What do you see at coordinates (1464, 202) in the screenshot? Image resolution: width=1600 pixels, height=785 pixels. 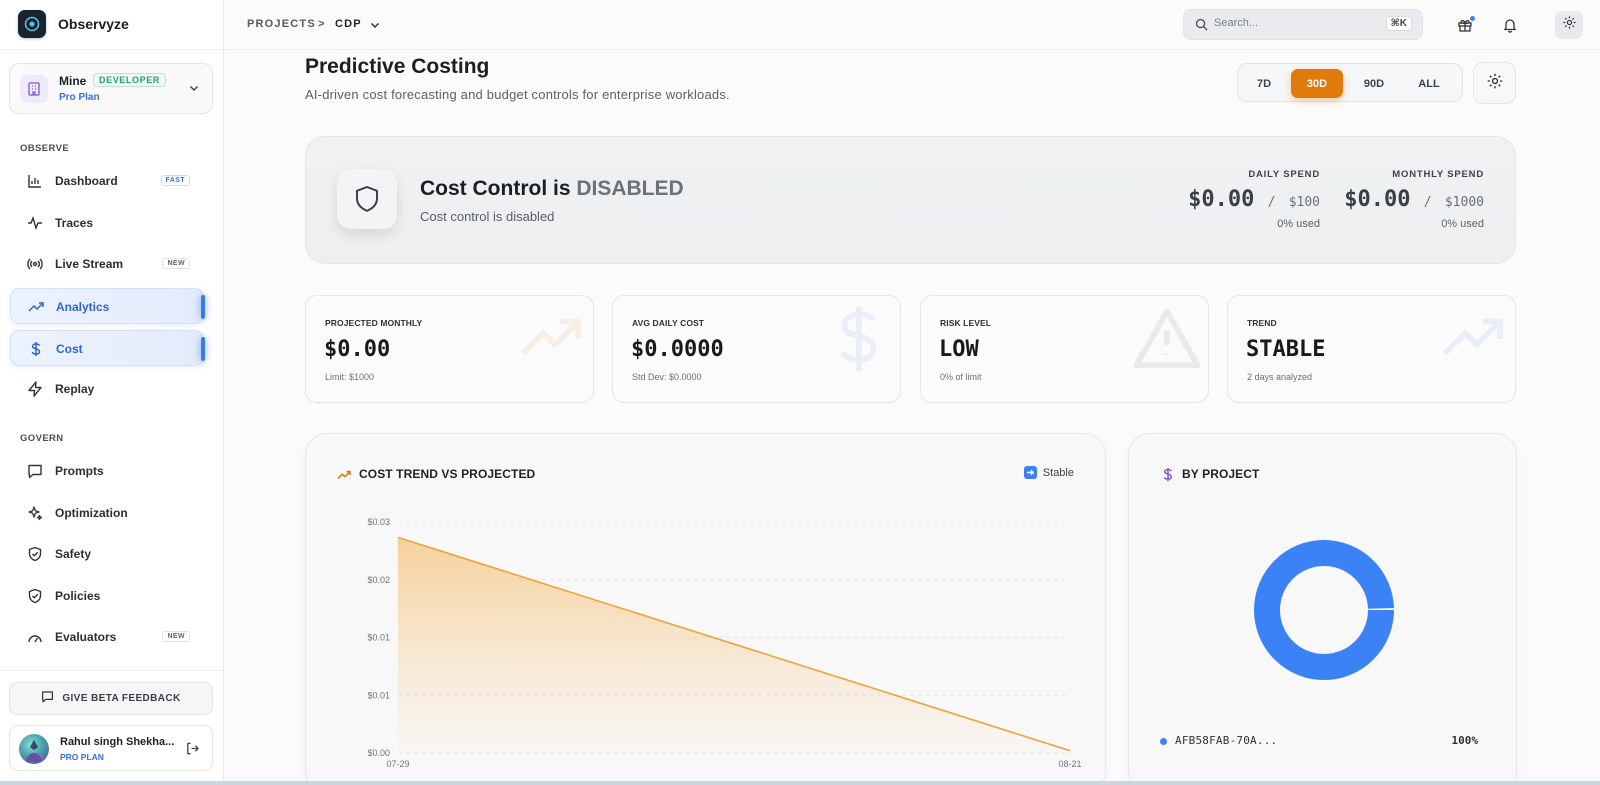 I see `monthly-spend-limit: $1000` at bounding box center [1464, 202].